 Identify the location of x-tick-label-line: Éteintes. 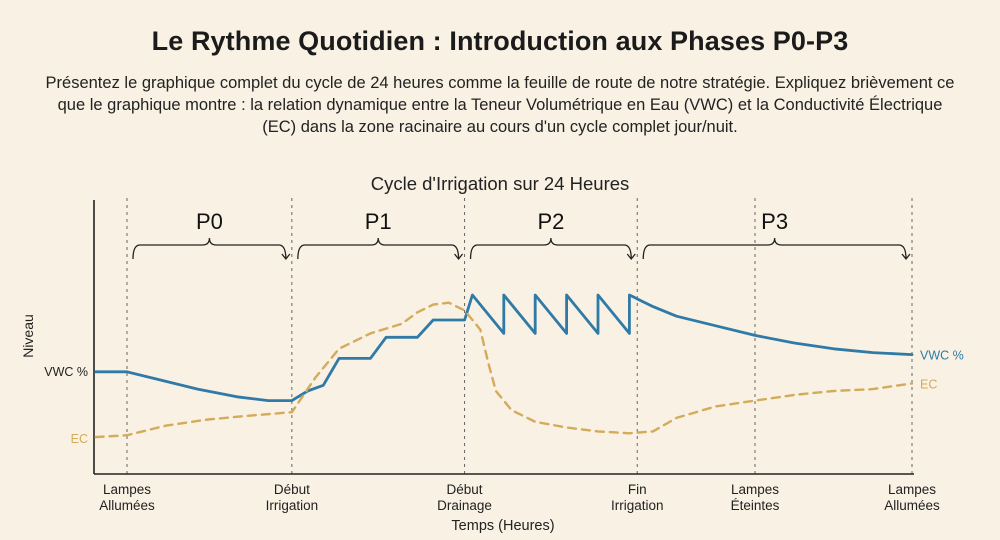
(755, 505).